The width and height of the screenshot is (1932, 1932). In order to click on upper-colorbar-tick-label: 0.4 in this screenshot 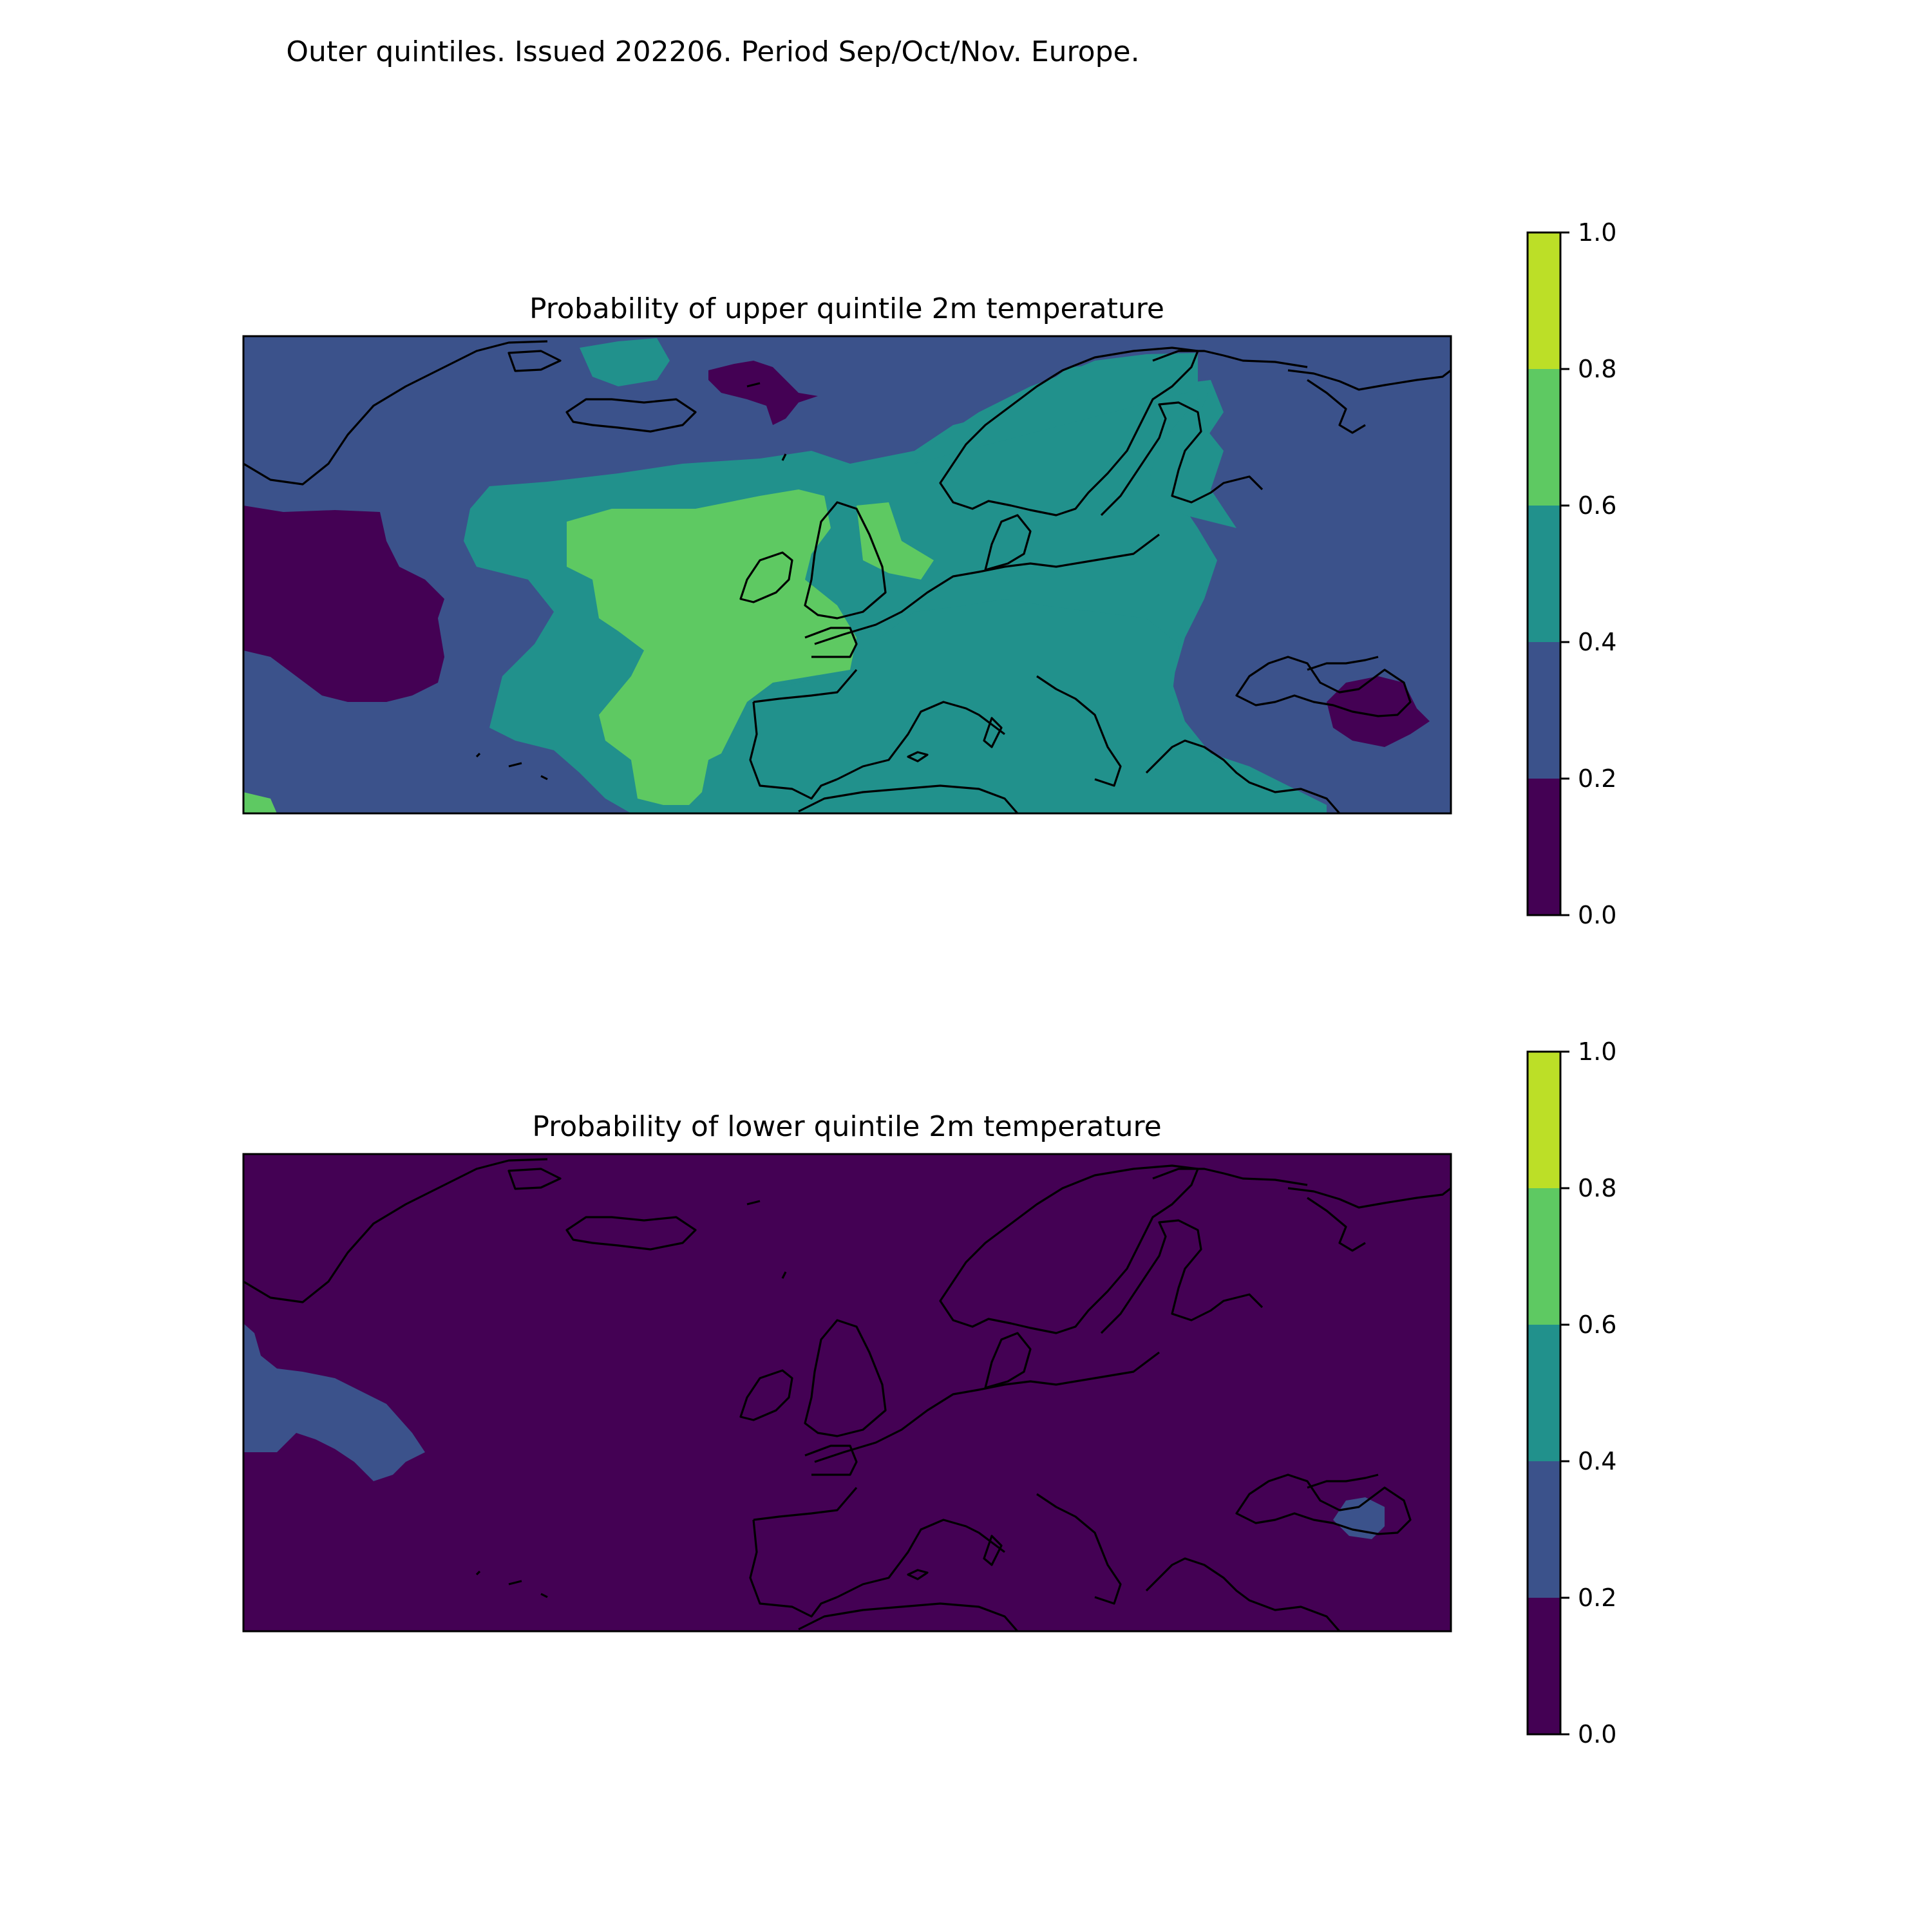, I will do `click(1597, 642)`.